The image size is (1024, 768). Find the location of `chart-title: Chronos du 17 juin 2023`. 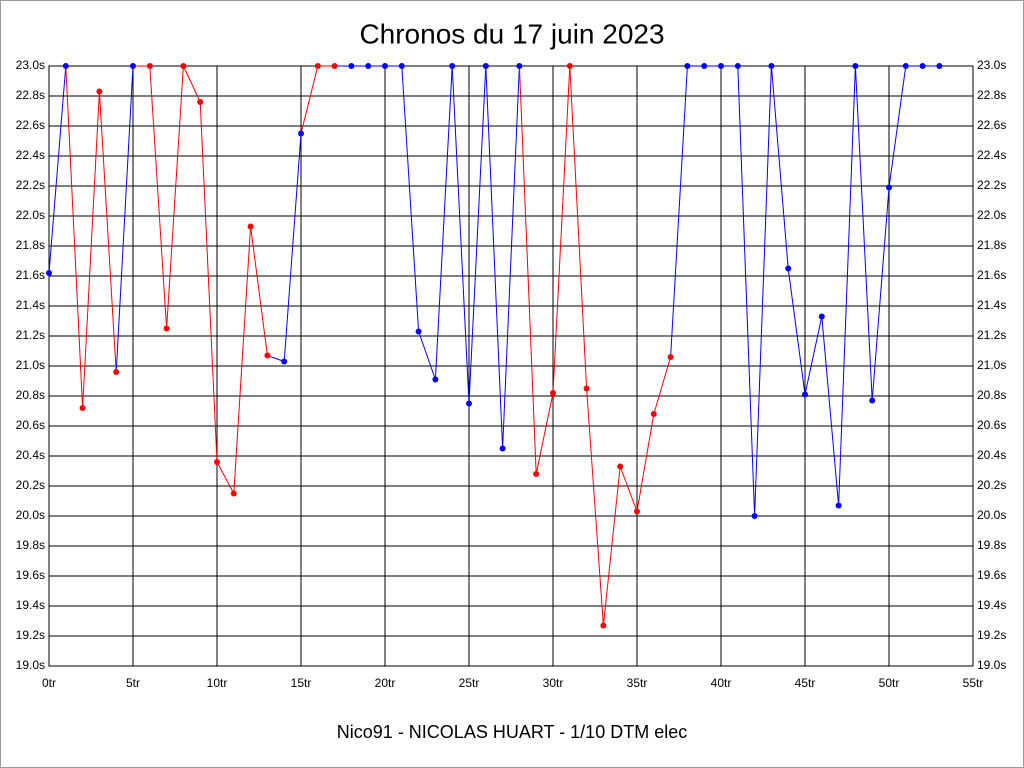

chart-title: Chronos du 17 juin 2023 is located at coordinates (511, 33).